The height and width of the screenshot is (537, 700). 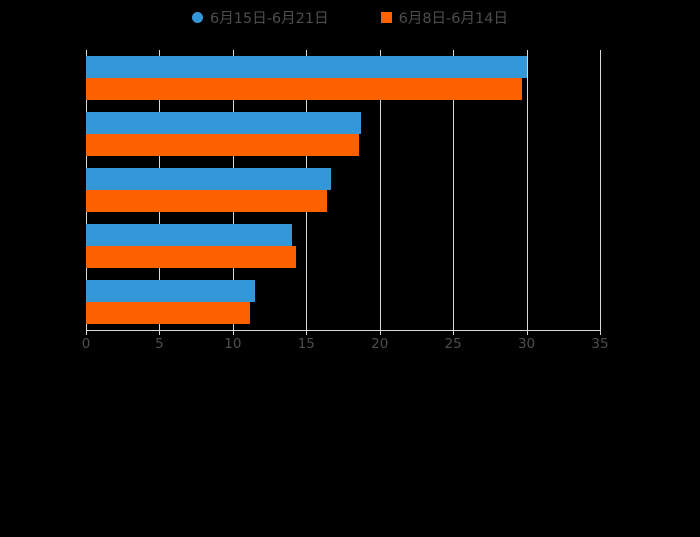 What do you see at coordinates (526, 344) in the screenshot?
I see `x-tick-label: 30` at bounding box center [526, 344].